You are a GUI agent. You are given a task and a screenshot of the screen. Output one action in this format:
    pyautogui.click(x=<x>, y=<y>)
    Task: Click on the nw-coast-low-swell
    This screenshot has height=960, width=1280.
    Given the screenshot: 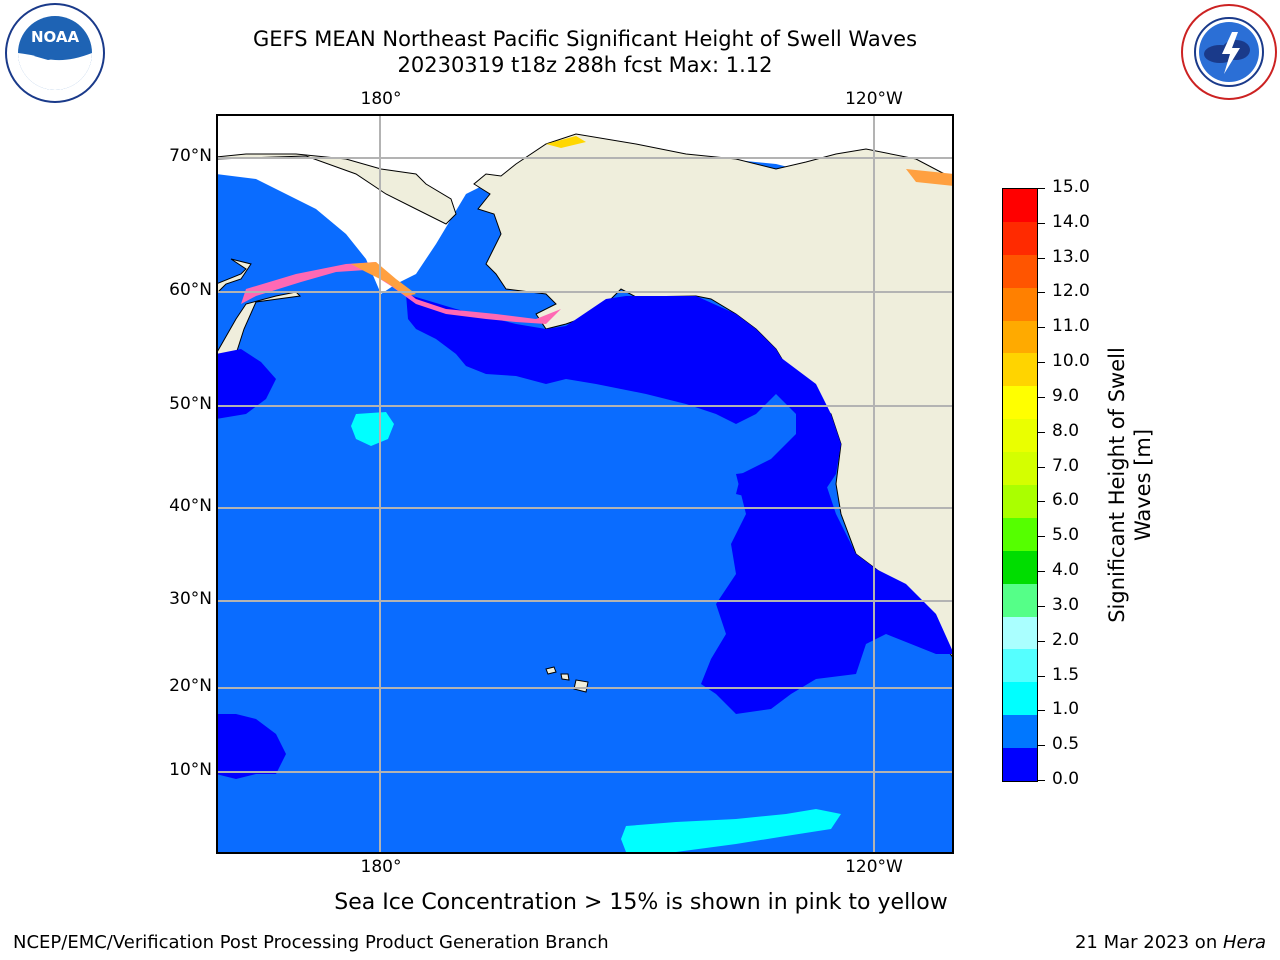 What is the action you would take?
    pyautogui.click(x=788, y=426)
    